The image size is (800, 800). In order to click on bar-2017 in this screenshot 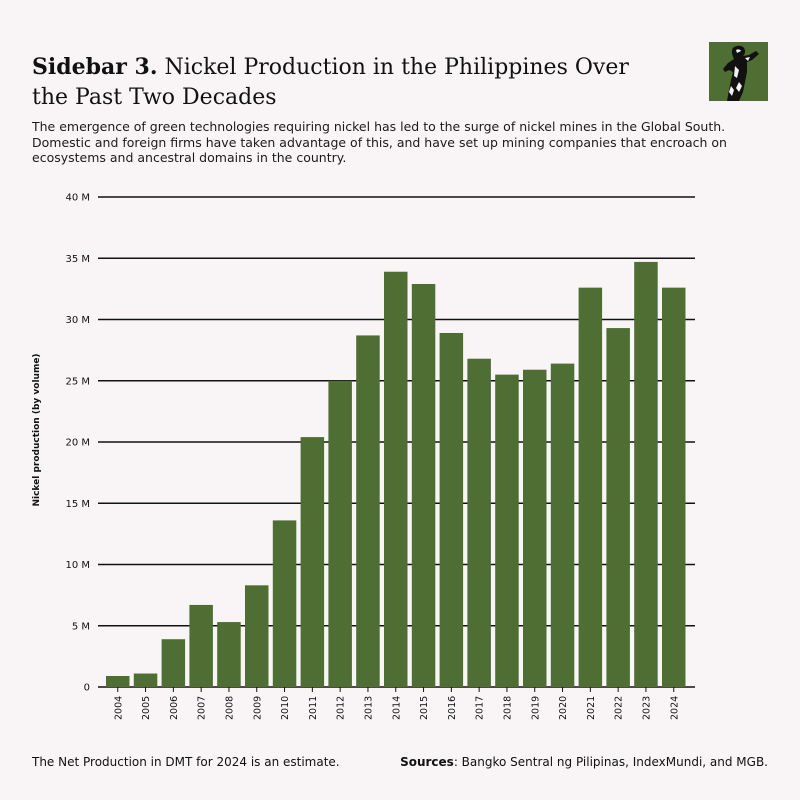, I will do `click(479, 522)`.